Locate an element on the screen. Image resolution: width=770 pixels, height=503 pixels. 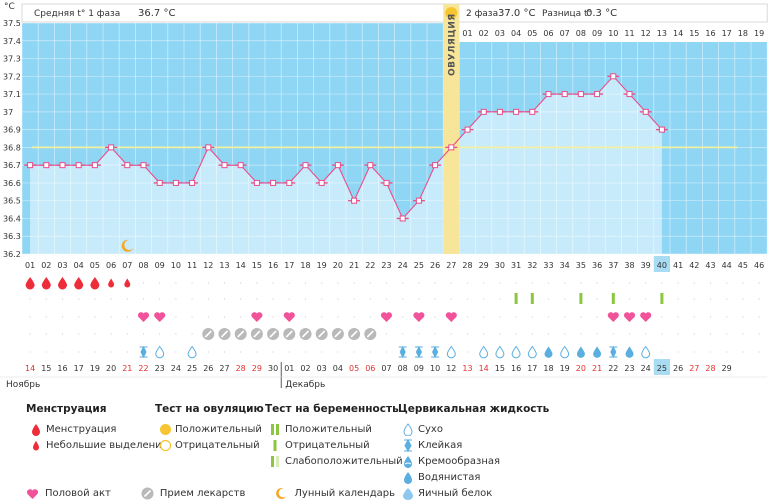
cycle-day-label: 21 is located at coordinates (354, 265).